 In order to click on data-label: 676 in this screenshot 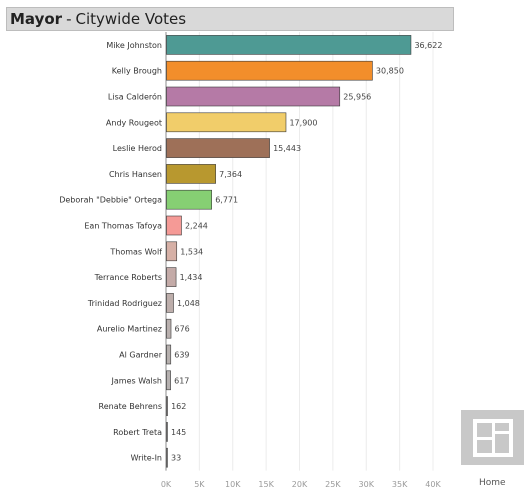, I will do `click(182, 329)`.